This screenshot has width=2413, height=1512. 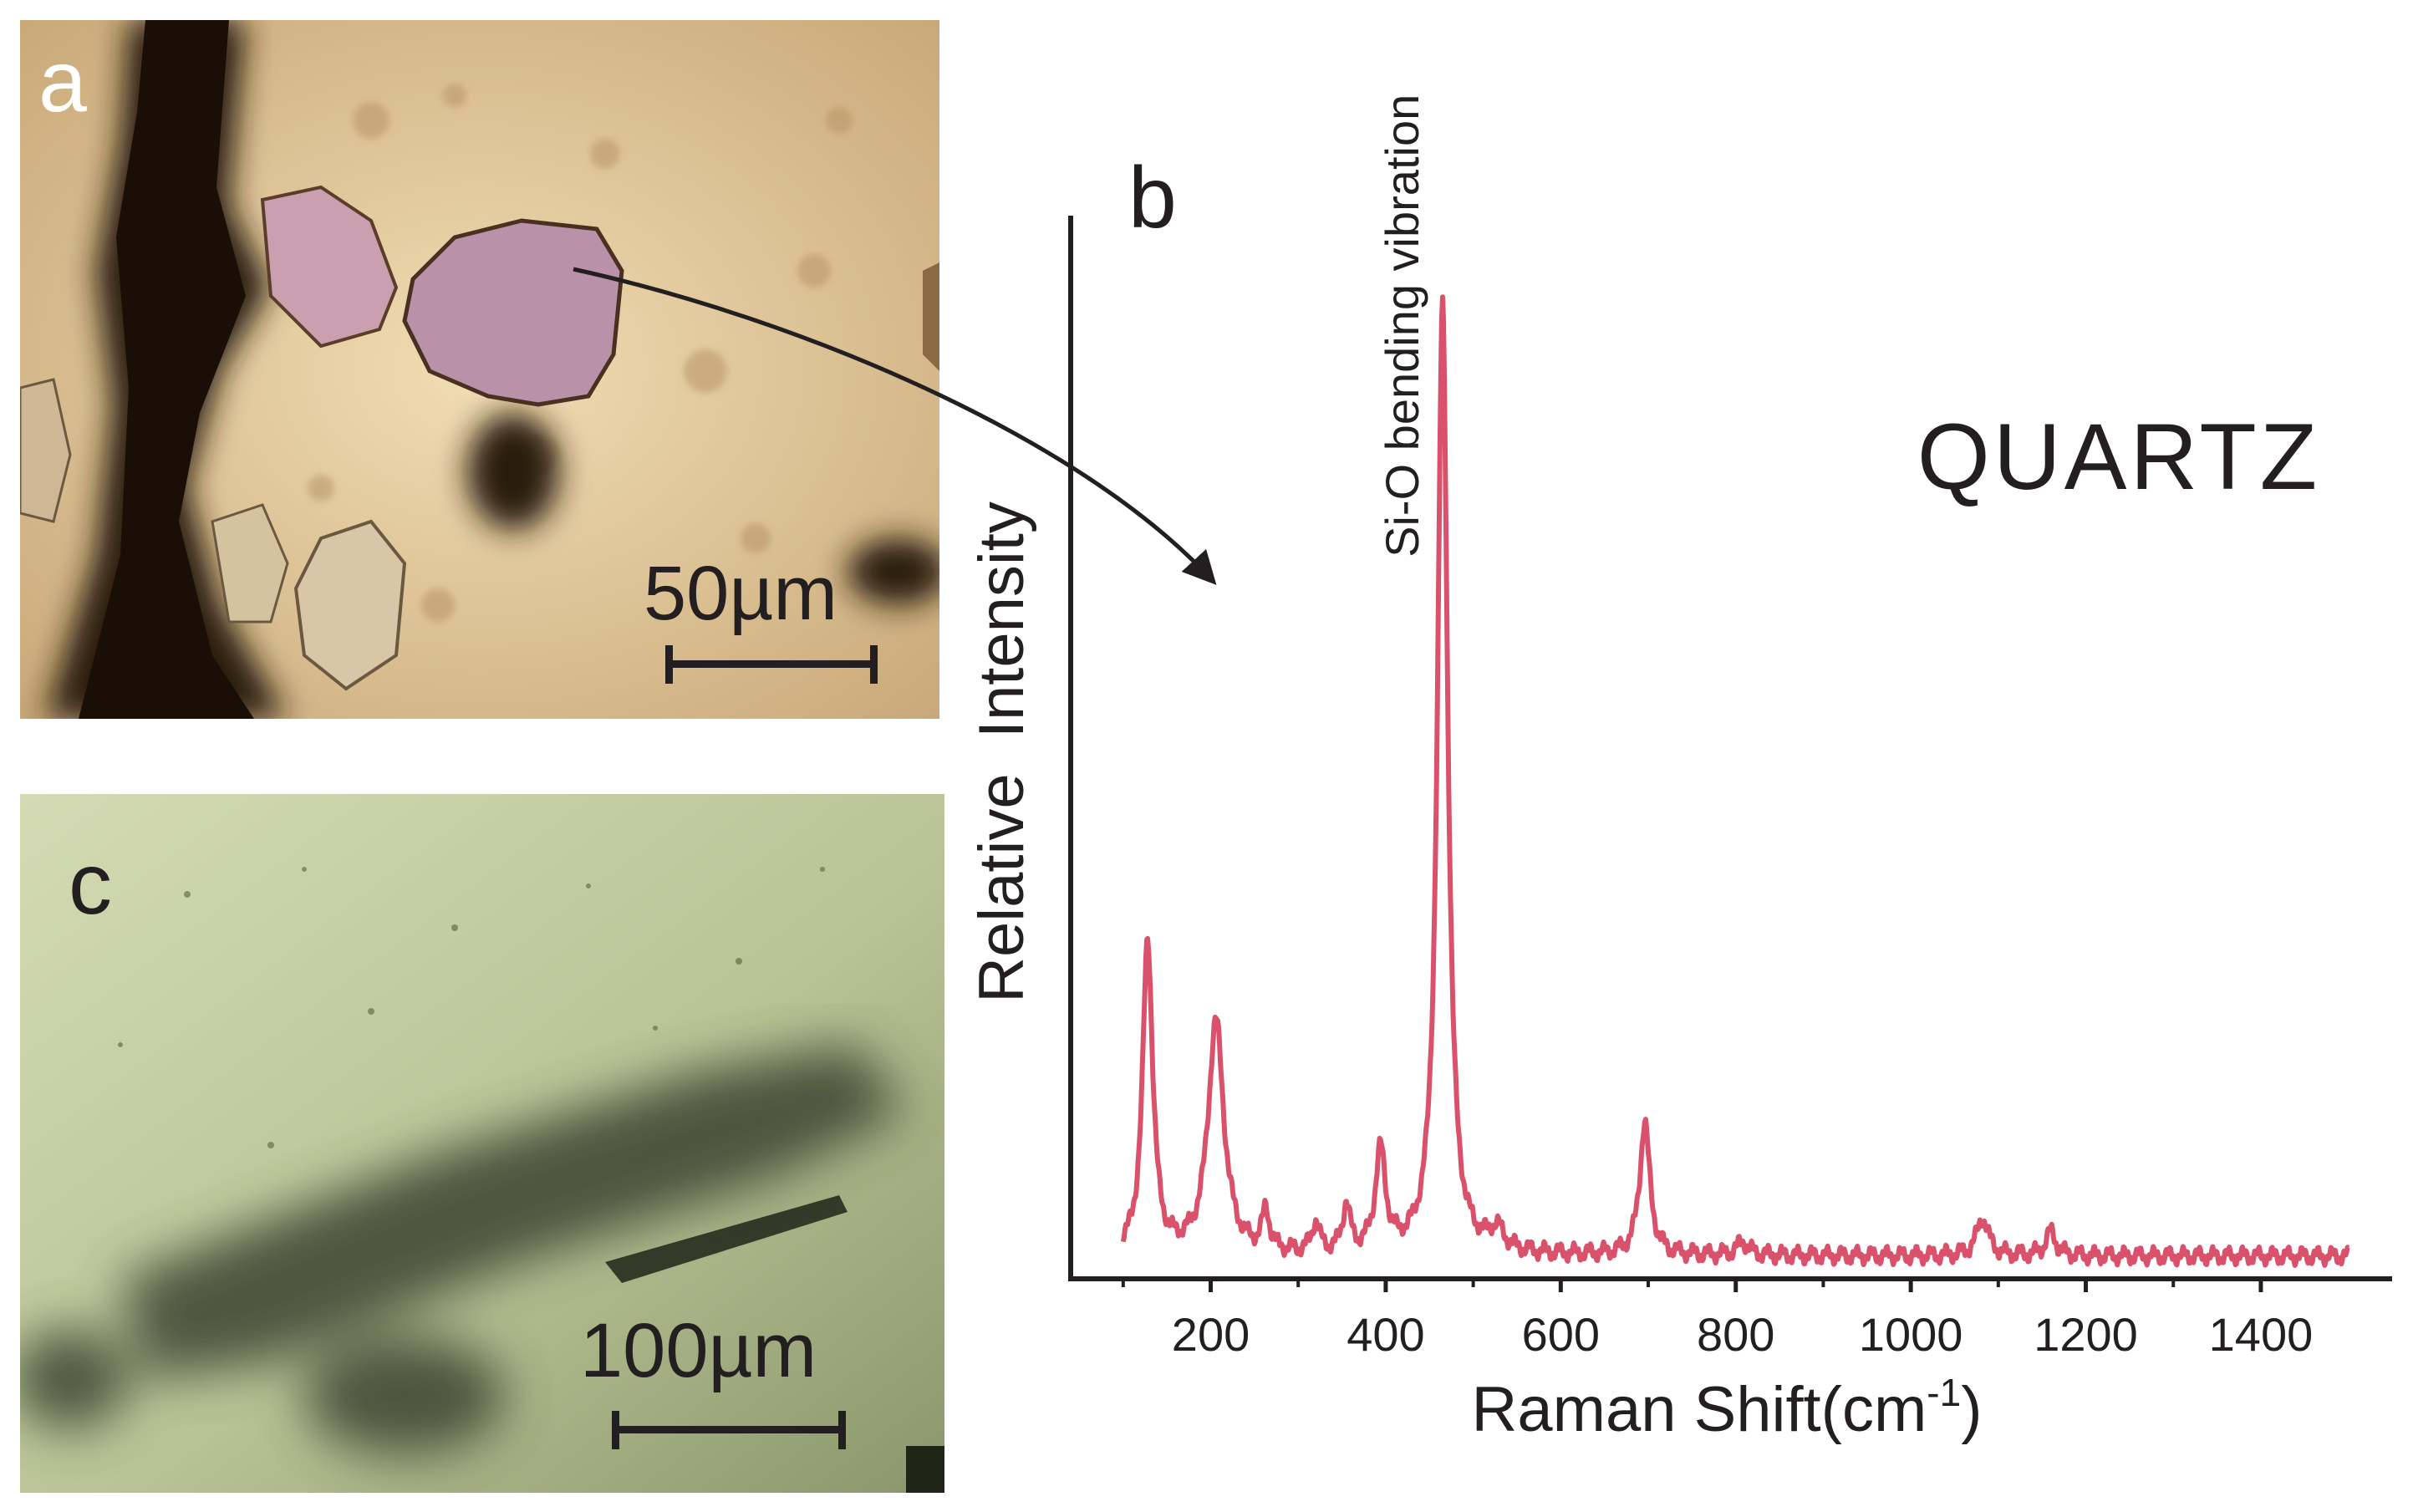 I want to click on x-tick-label-600: 600, so click(x=1561, y=1334).